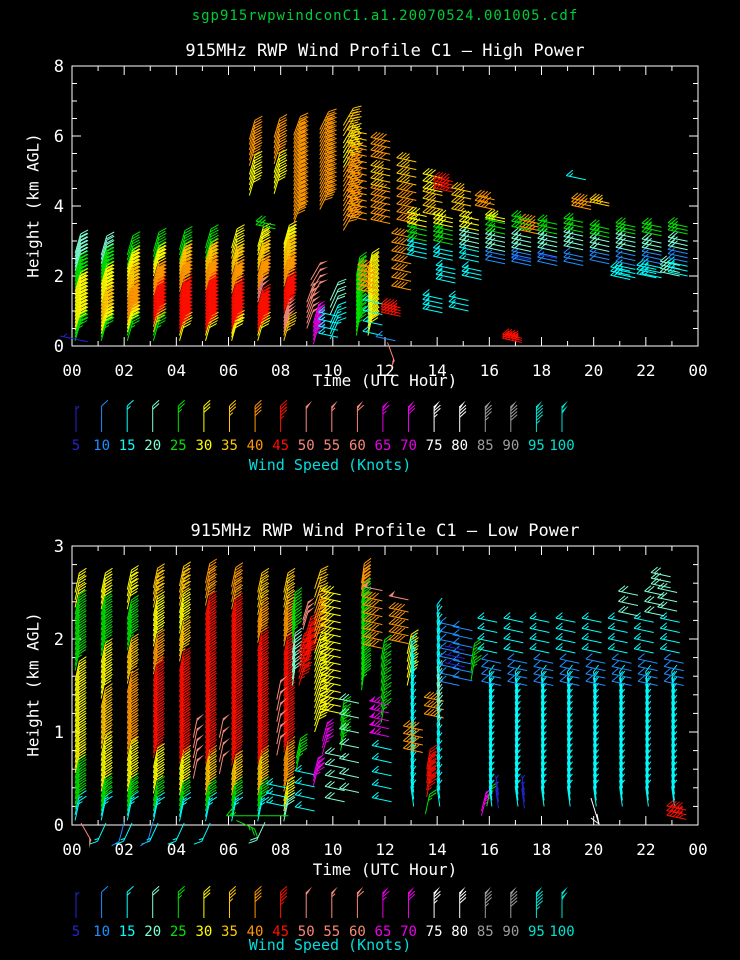  I want to click on y-tick-label: 3, so click(59, 547).